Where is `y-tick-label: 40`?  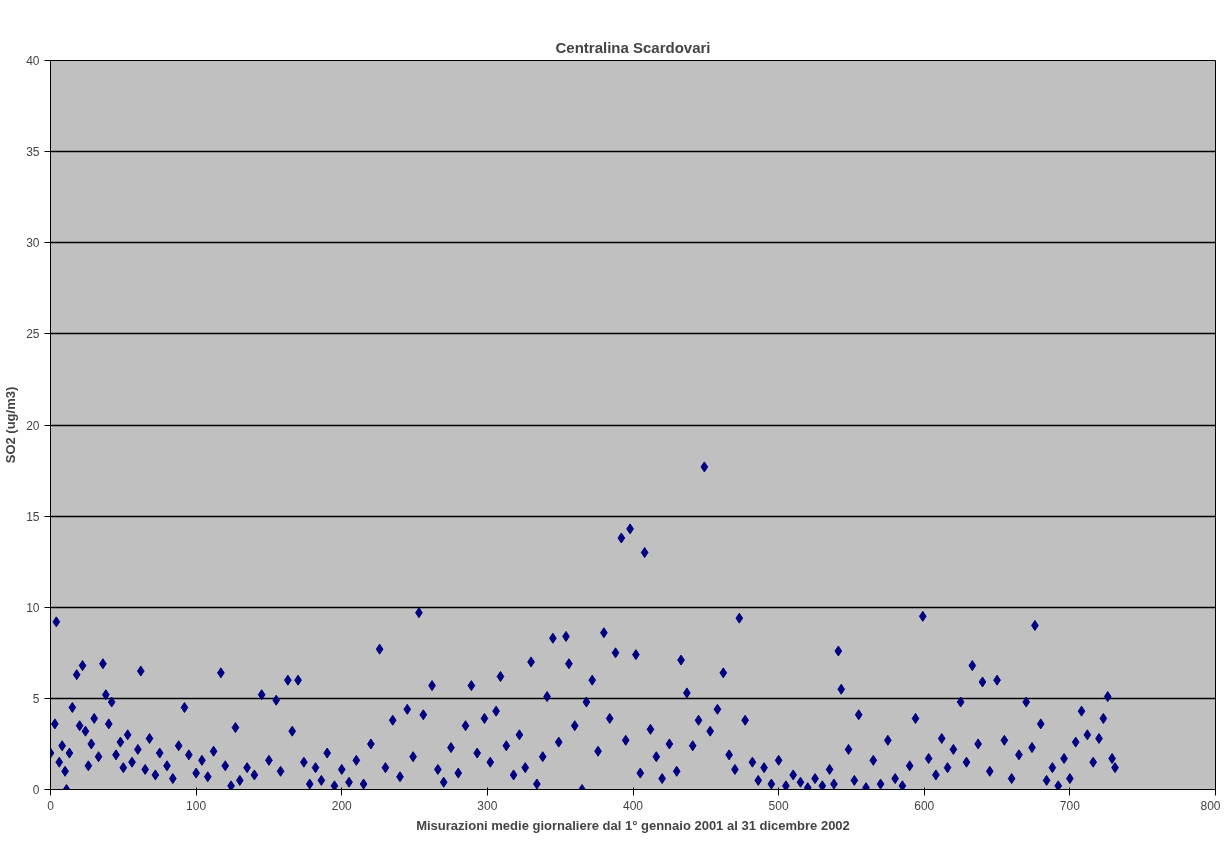
y-tick-label: 40 is located at coordinates (33, 61).